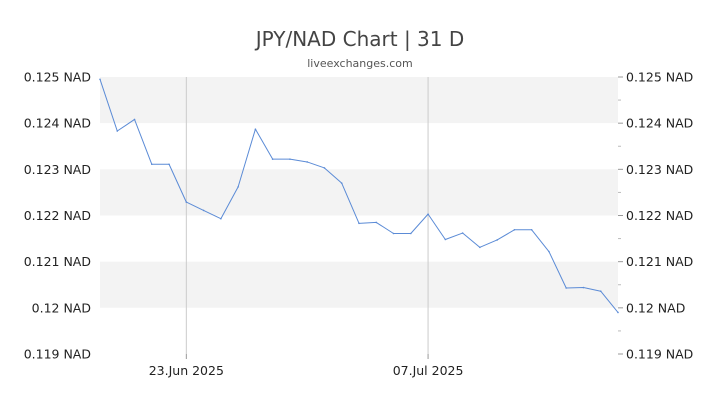 The image size is (720, 405). Describe the element at coordinates (359, 63) in the screenshot. I see `chart-subtitle: liveexchanges.com` at that location.